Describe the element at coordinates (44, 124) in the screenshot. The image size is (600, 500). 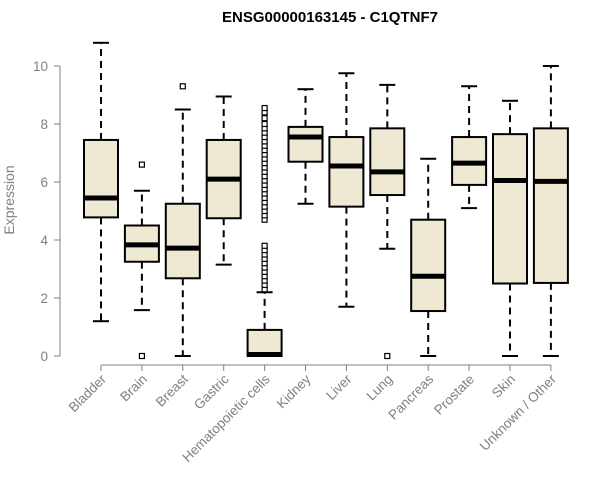
I see `y-tick-label-8: 8` at that location.